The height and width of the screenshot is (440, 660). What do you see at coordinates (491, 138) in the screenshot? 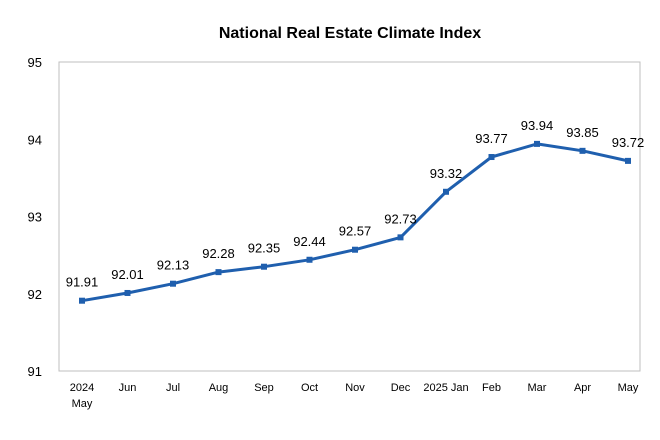
I see `data-label: 93.77` at bounding box center [491, 138].